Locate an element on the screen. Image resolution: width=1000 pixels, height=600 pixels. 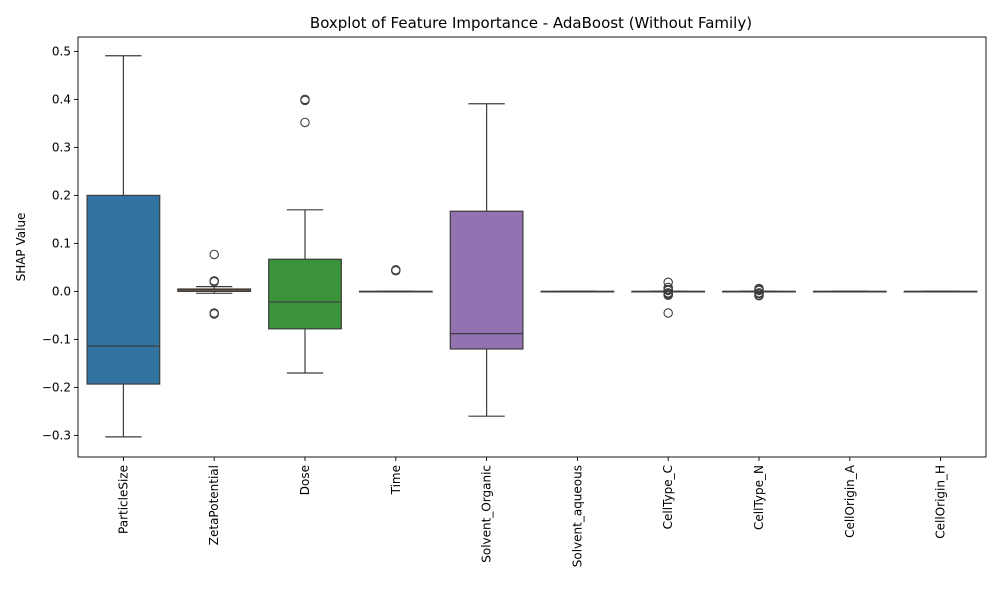
box-ParticleSize is located at coordinates (123, 246).